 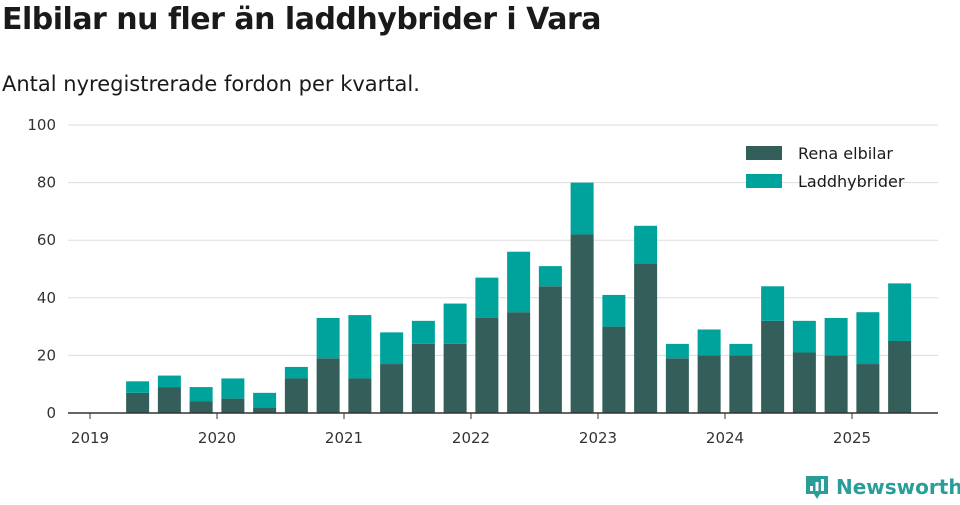 I want to click on y-tick-label: 0, so click(x=51, y=413).